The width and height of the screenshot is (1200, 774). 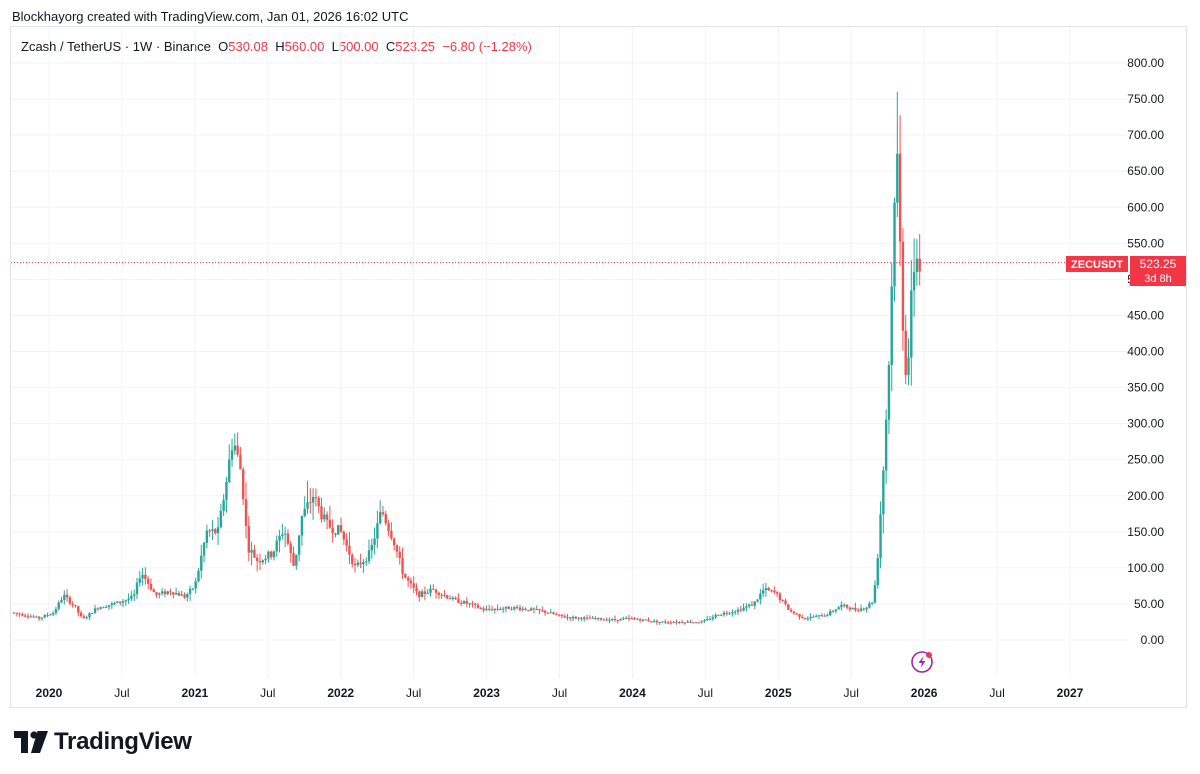 What do you see at coordinates (1145, 315) in the screenshot?
I see `y-tick-label: 450.00` at bounding box center [1145, 315].